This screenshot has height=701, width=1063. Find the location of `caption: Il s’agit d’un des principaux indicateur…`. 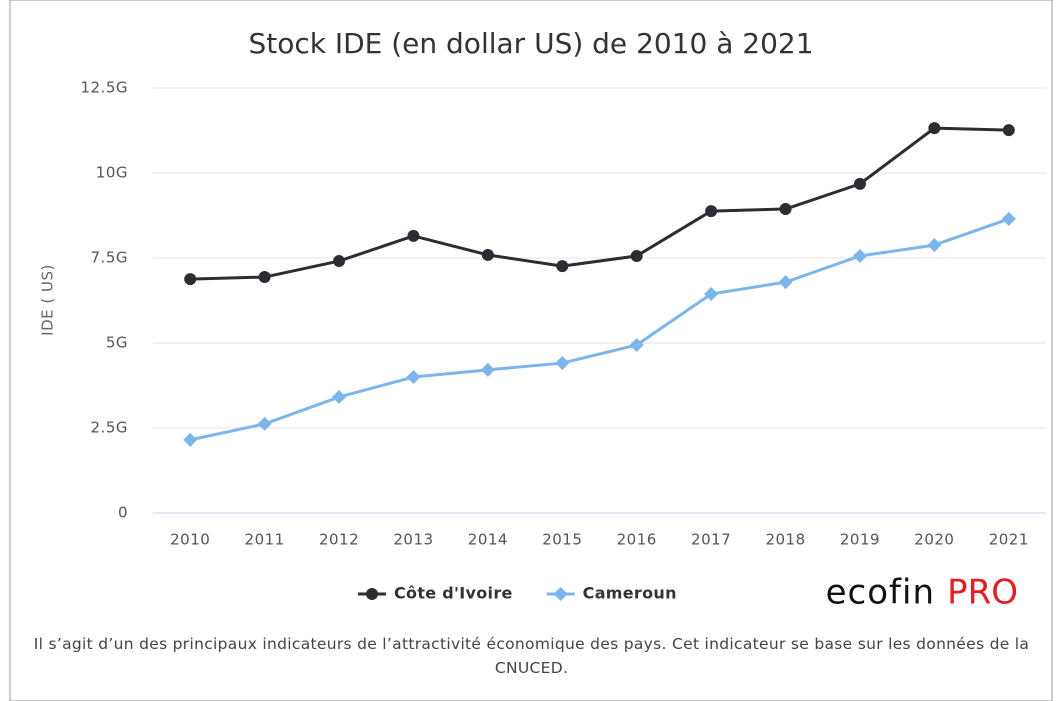

caption: Il s’agit d’un des principaux indicateur… is located at coordinates (531, 656).